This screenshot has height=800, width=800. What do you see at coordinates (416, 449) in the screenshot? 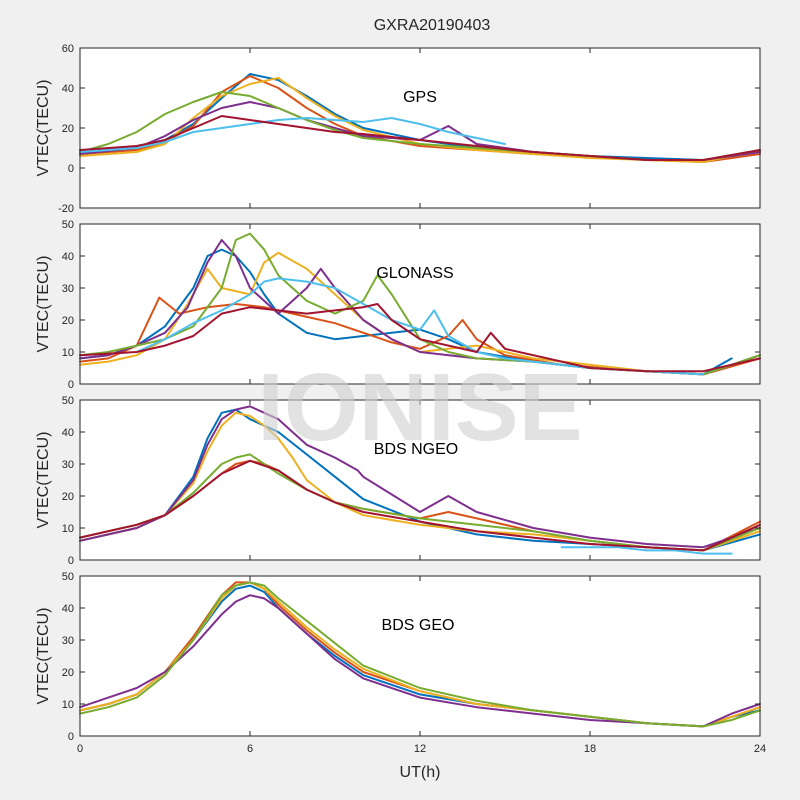
I see `panel-label: BDS NGEO` at bounding box center [416, 449].